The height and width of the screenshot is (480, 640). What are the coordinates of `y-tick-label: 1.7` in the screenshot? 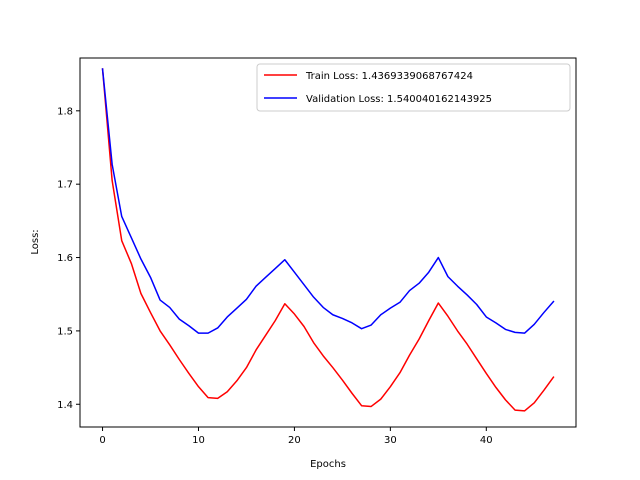 It's located at (65, 185).